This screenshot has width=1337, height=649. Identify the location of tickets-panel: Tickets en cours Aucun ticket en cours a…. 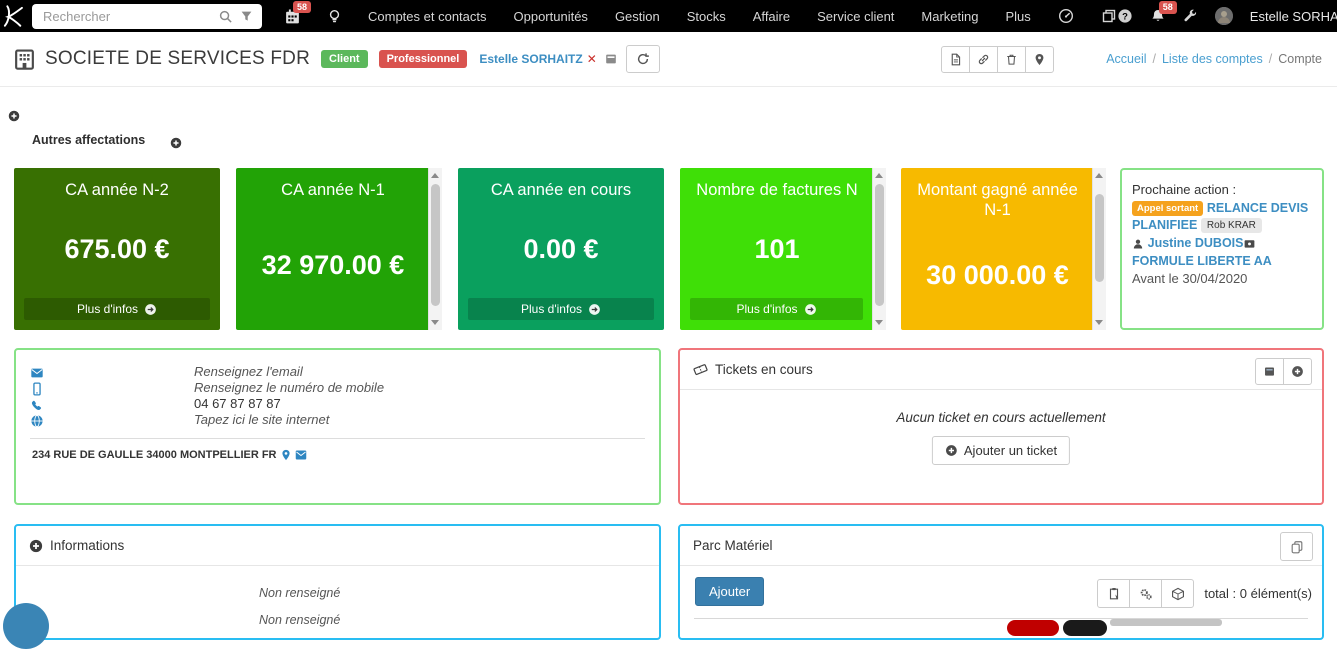
(1001, 426).